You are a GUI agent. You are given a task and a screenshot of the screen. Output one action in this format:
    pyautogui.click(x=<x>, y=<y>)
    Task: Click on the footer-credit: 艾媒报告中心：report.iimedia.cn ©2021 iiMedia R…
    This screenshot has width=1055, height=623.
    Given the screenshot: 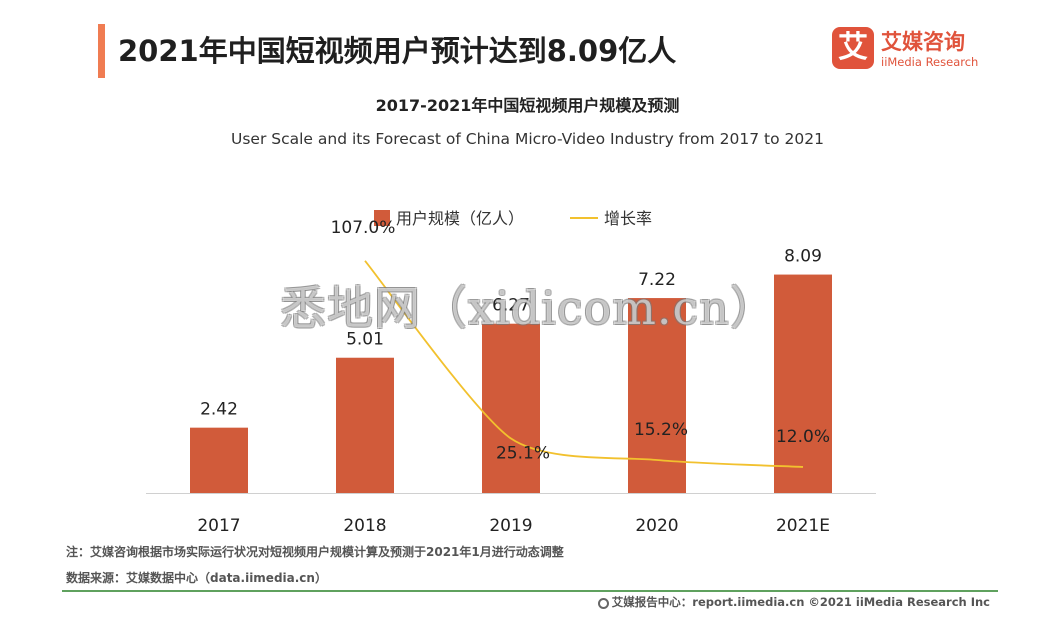 What is the action you would take?
    pyautogui.click(x=793, y=602)
    